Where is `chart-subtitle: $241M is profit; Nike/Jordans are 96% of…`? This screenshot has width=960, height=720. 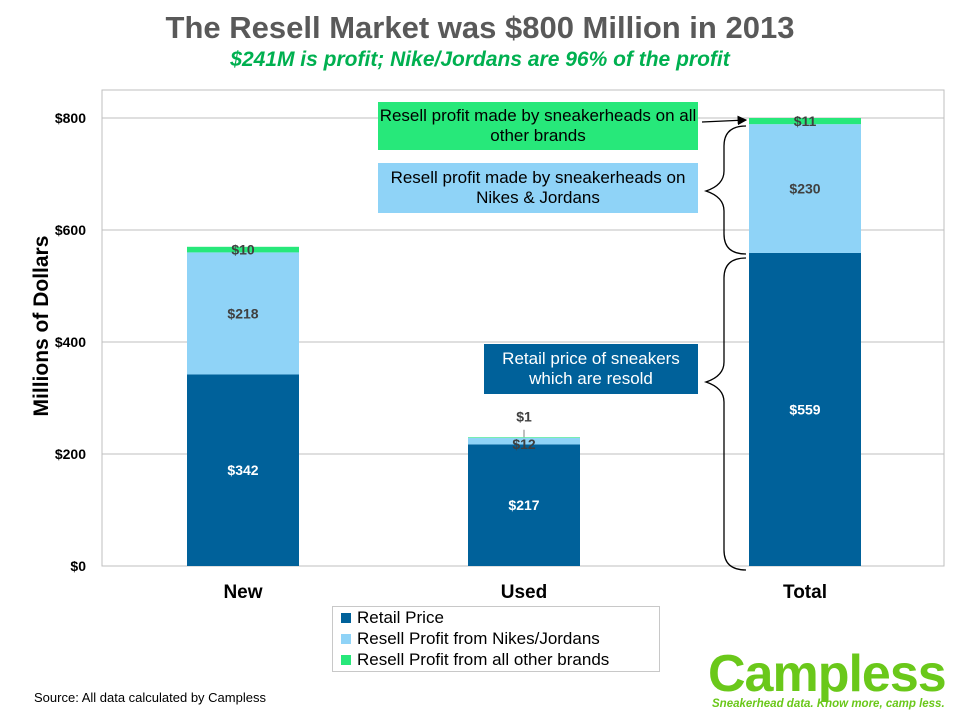 chart-subtitle: $241M is profit; Nike/Jordans are 96% of… is located at coordinates (480, 59).